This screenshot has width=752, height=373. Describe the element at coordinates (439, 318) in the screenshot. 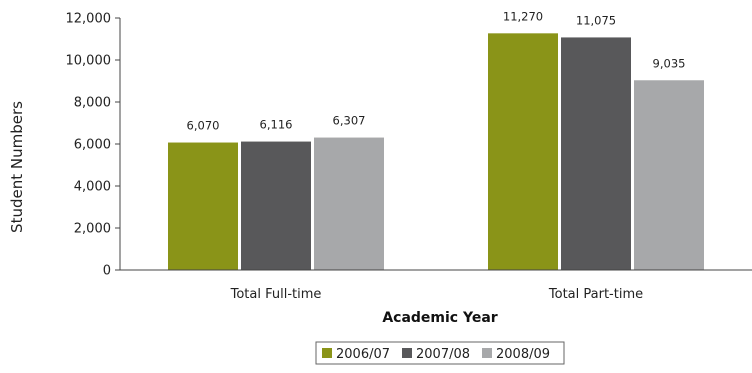

I see `x-axis-title: Academic Year` at that location.